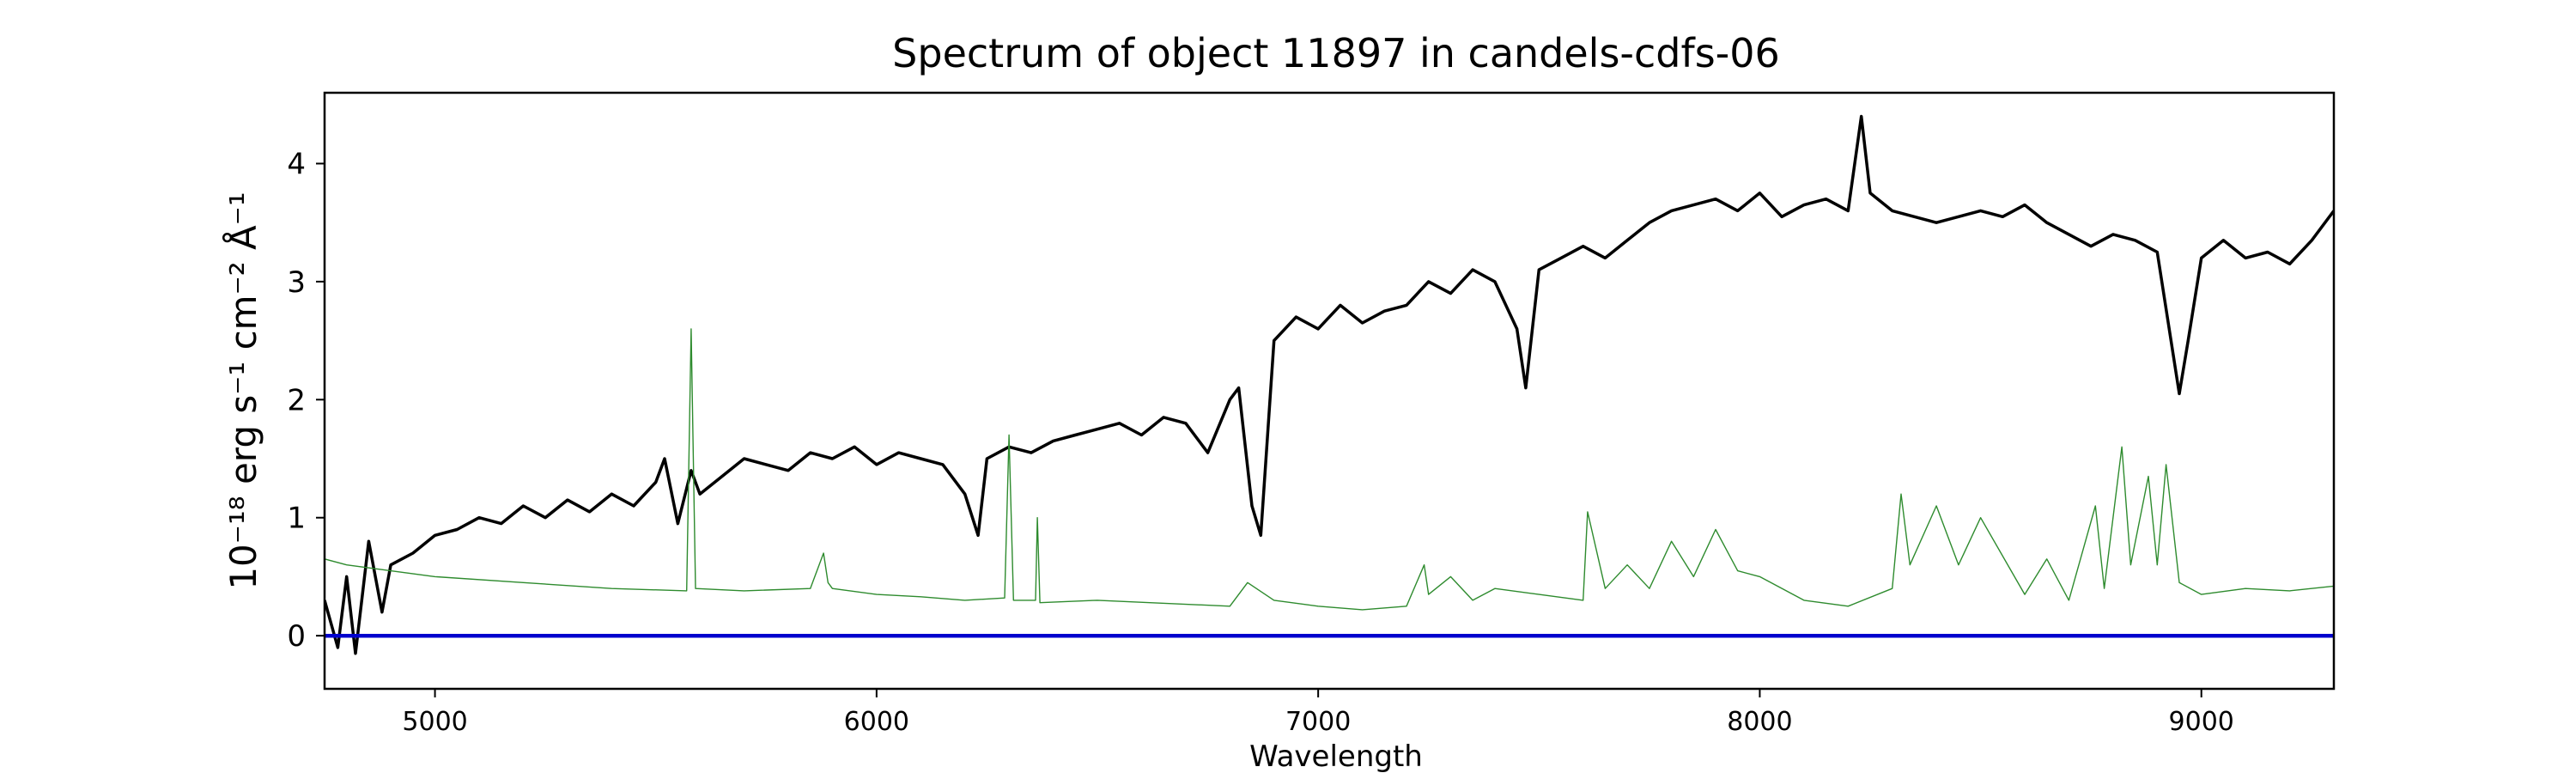  I want to click on x-tick-label: 5000, so click(434, 722).